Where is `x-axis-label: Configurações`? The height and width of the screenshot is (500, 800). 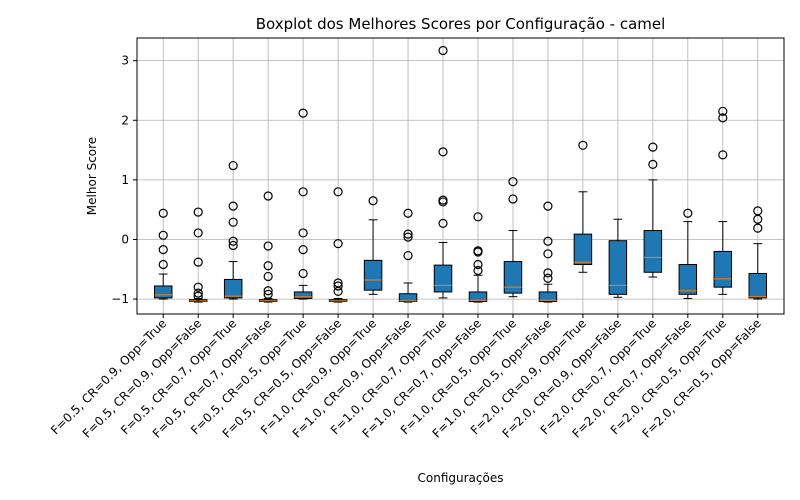
x-axis-label: Configurações is located at coordinates (461, 478).